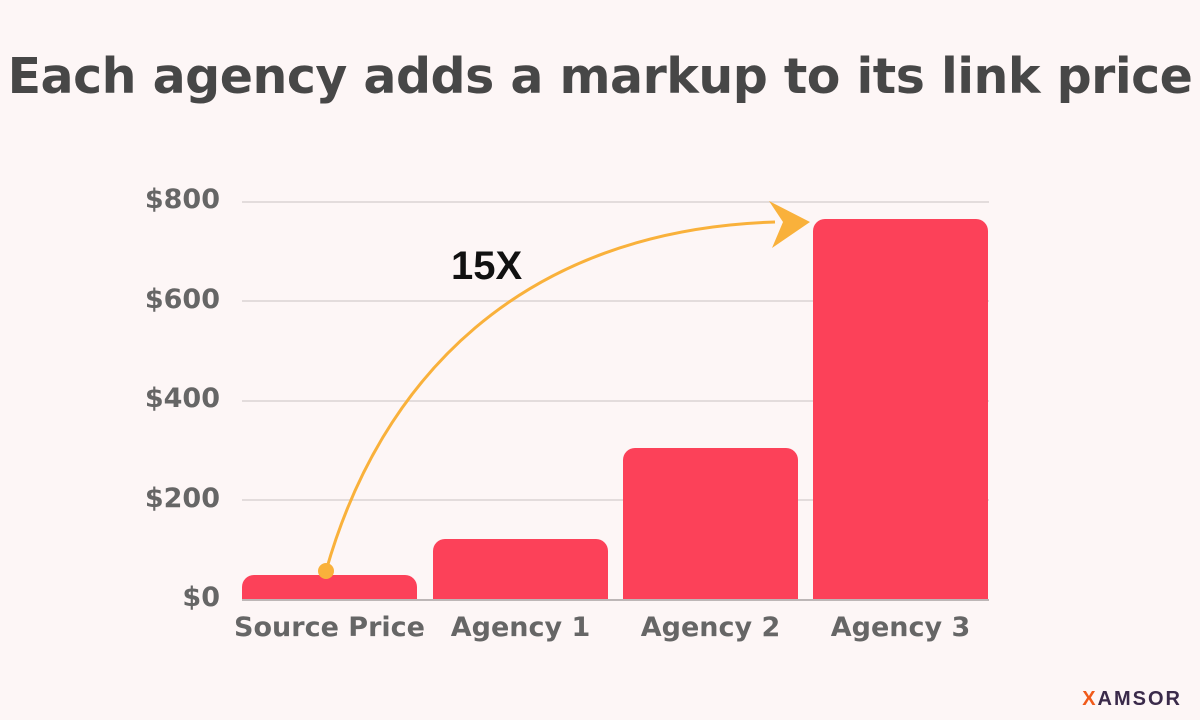 This screenshot has width=1200, height=720. Describe the element at coordinates (182, 498) in the screenshot. I see `y-tick-200: $200` at that location.